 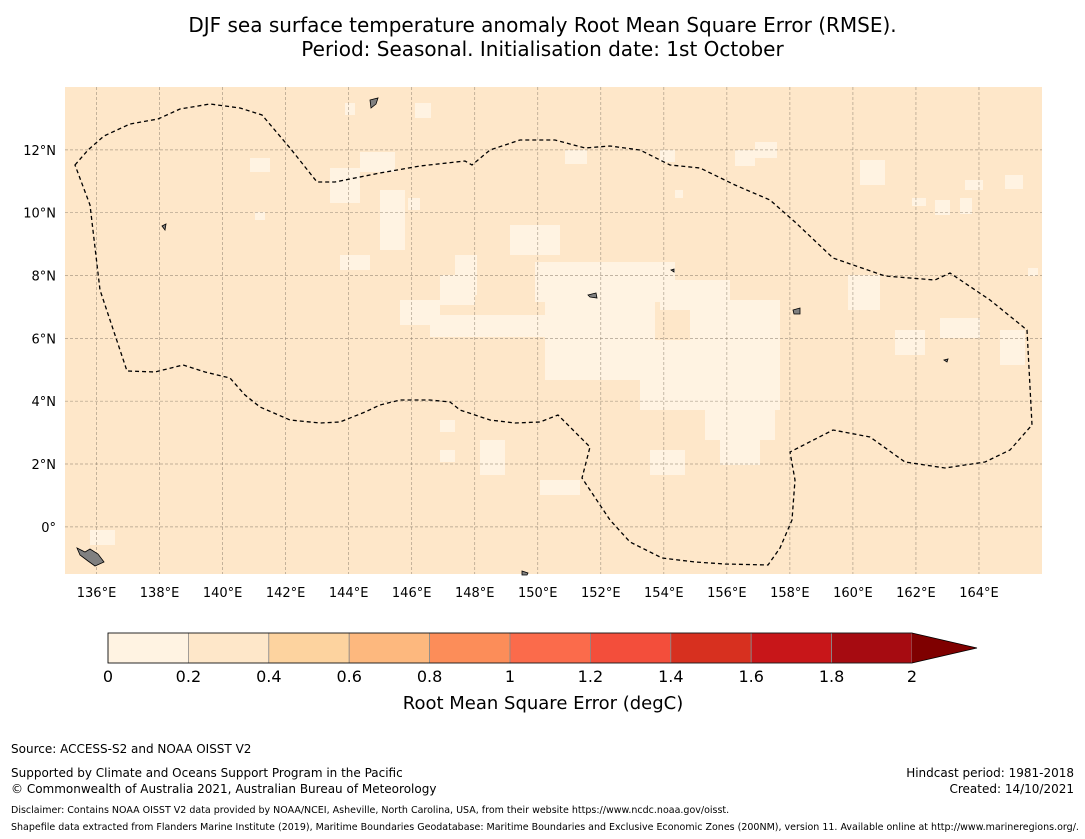 What do you see at coordinates (164, 227) in the screenshot?
I see `island-ngulu` at bounding box center [164, 227].